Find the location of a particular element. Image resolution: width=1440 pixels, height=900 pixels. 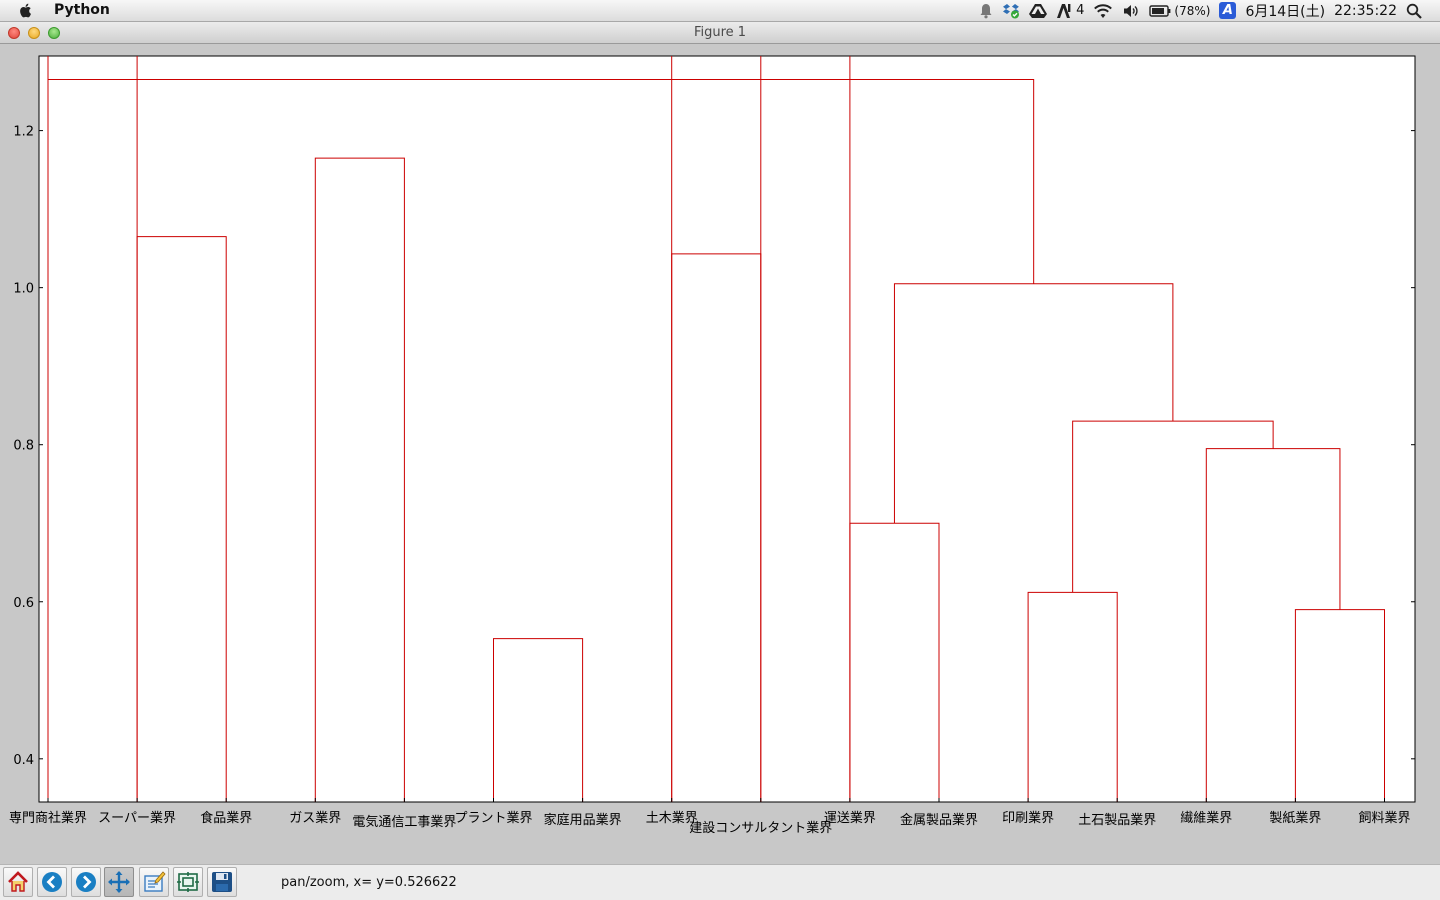

leaf-label: 電気通信工事業界 is located at coordinates (404, 822).